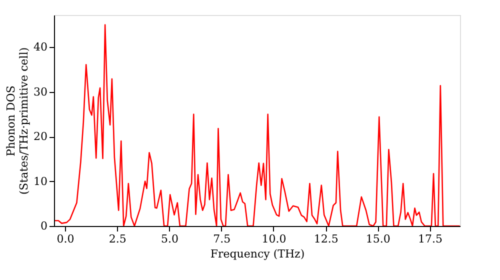  I want to click on y-tick-label: 20, so click(41, 137).